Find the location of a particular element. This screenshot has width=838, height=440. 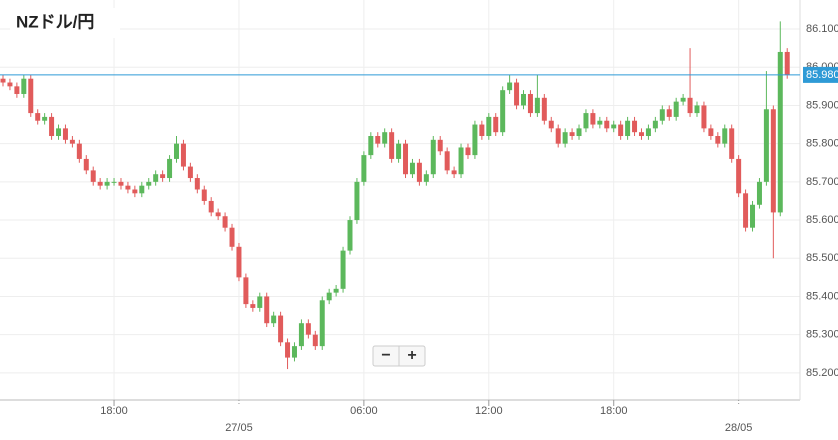

zoom-controls: − + is located at coordinates (399, 356).